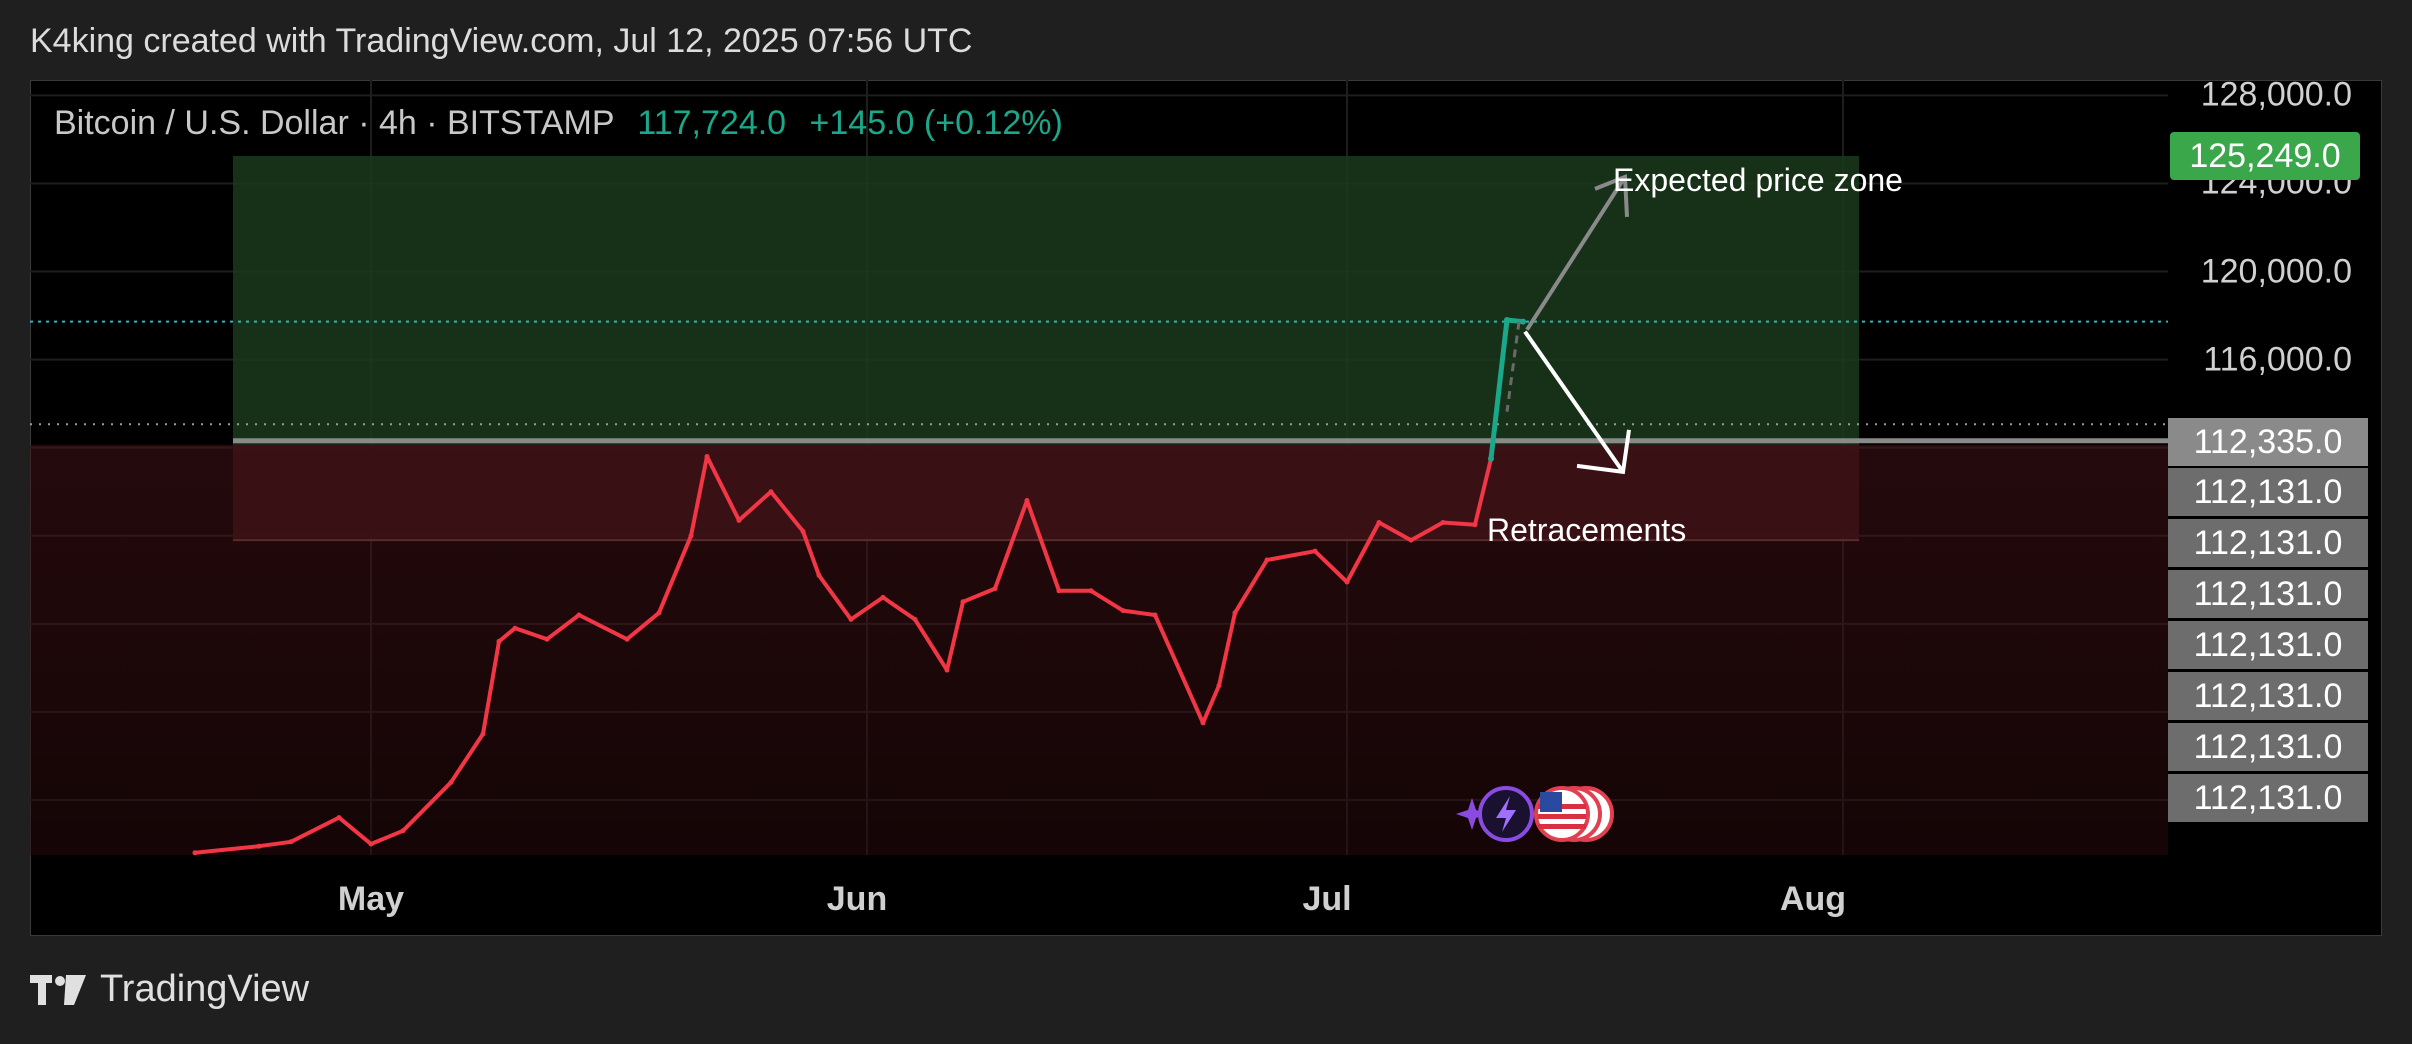 The height and width of the screenshot is (1044, 2412). What do you see at coordinates (857, 899) in the screenshot?
I see `x-tick-jun: Jun` at bounding box center [857, 899].